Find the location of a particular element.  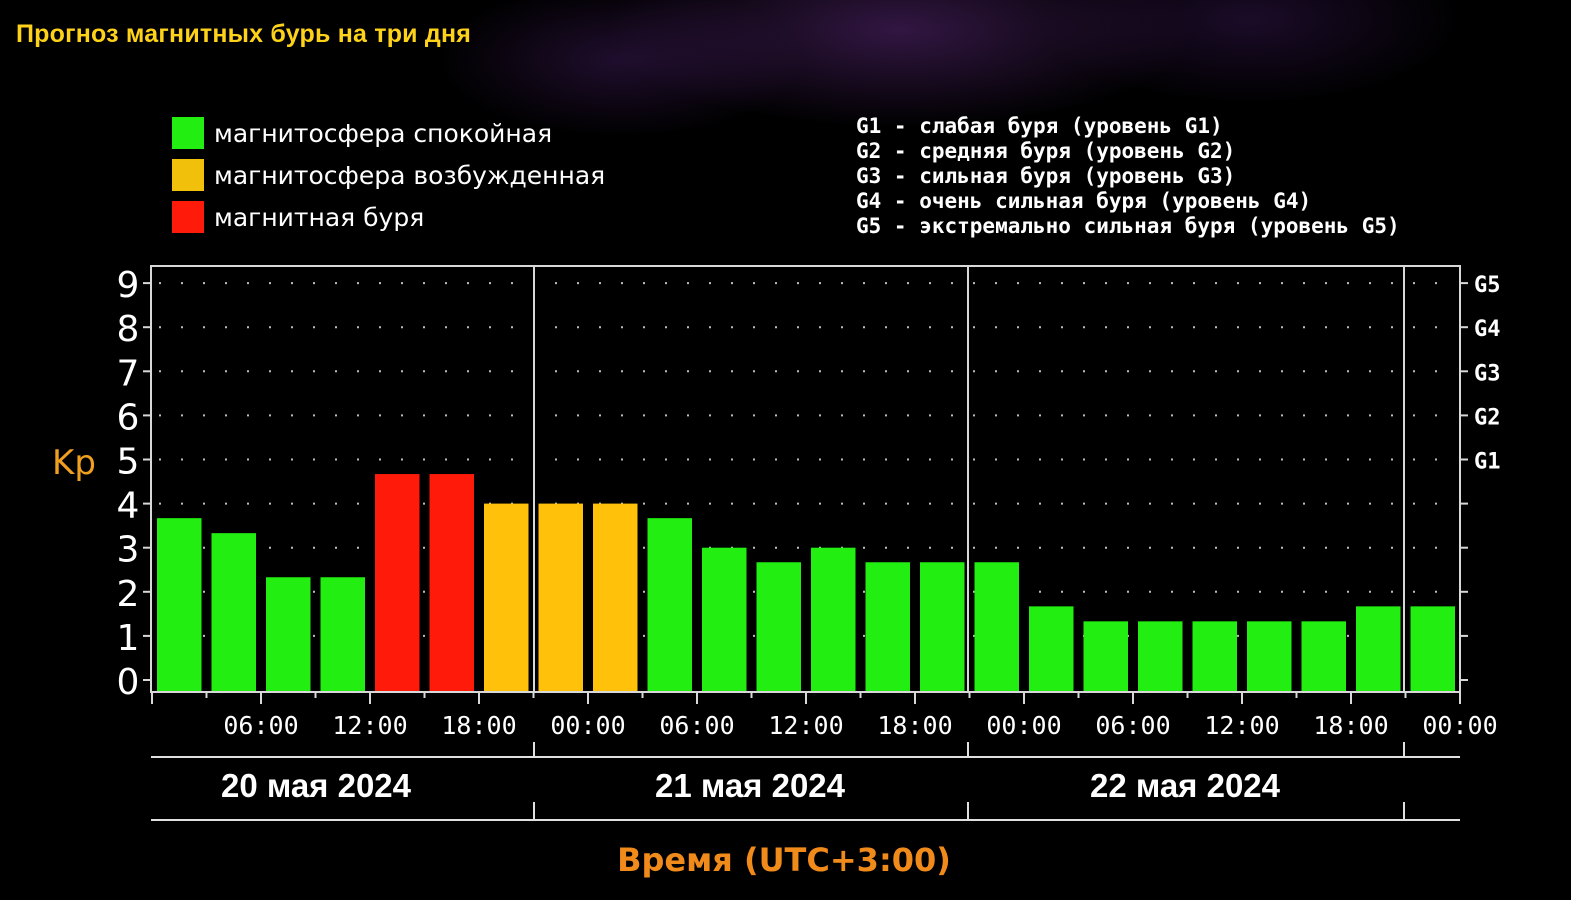

x-tick-label-5: 06:00 is located at coordinates (696, 725).